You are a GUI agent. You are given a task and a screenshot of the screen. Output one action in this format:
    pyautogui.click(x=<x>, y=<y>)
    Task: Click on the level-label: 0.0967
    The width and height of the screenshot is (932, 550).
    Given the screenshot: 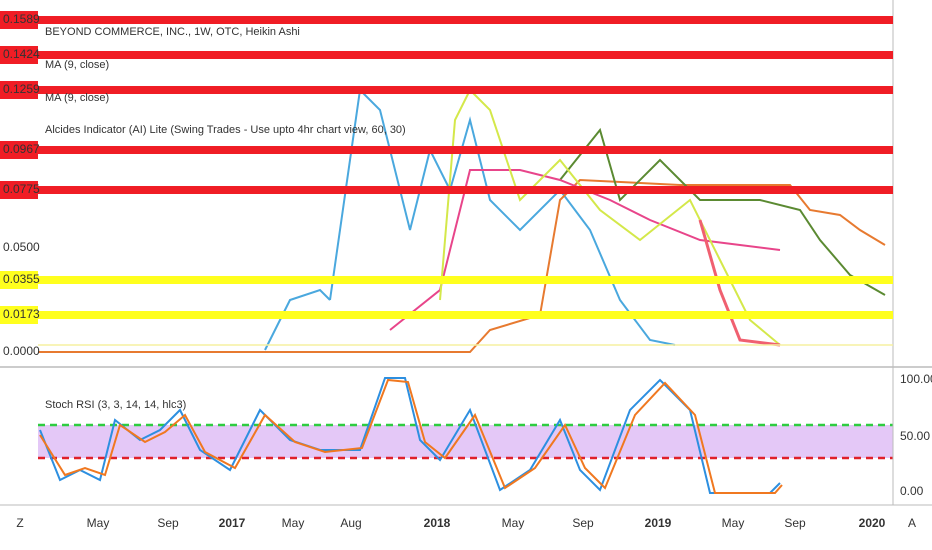 What is the action you would take?
    pyautogui.click(x=21, y=149)
    